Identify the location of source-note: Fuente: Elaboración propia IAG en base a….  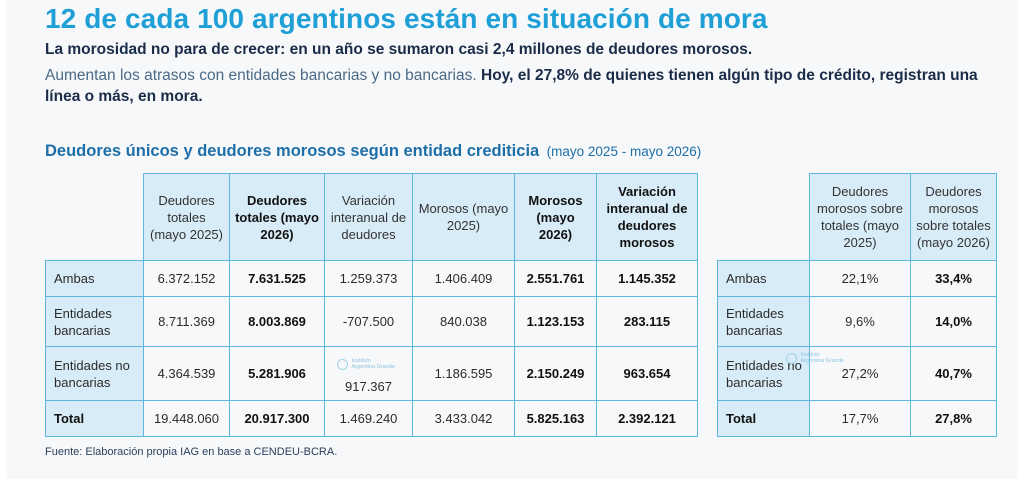
(191, 452).